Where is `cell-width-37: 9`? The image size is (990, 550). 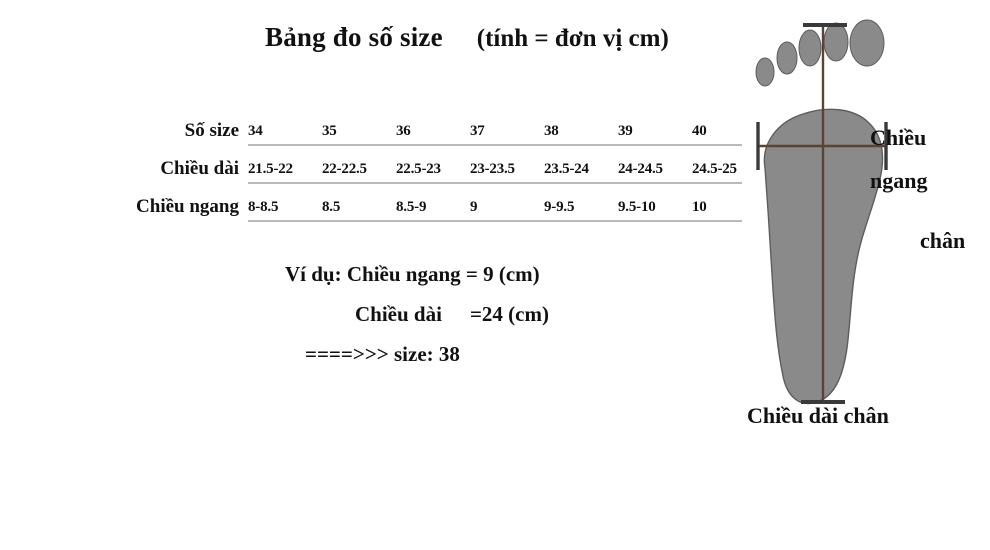
cell-width-37: 9 is located at coordinates (474, 207).